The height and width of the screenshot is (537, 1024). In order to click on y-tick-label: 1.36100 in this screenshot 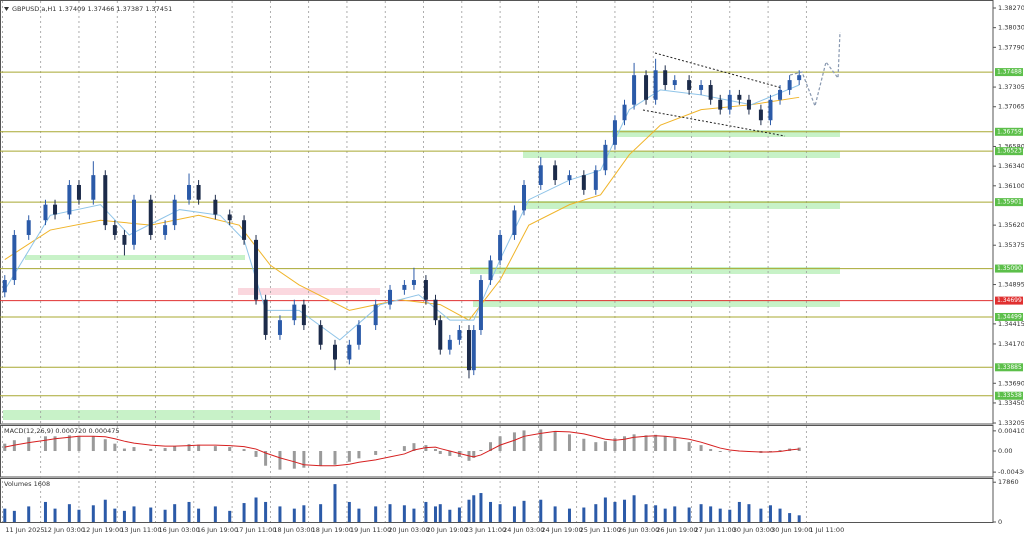, I will do `click(1011, 186)`.